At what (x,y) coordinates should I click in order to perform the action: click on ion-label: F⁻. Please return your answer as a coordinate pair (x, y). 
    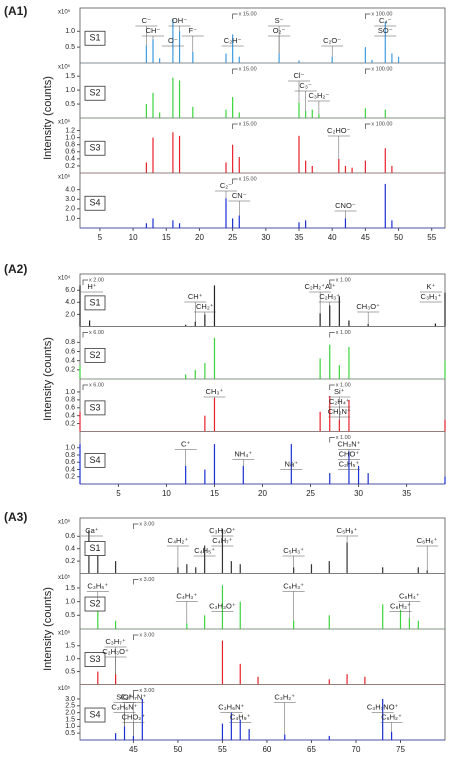
    Looking at the image, I should click on (193, 30).